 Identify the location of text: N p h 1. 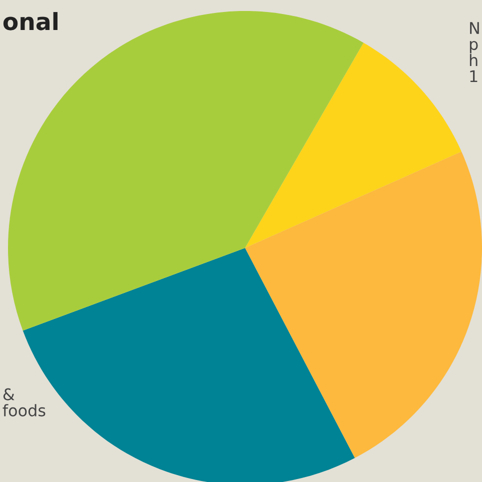
(474, 52).